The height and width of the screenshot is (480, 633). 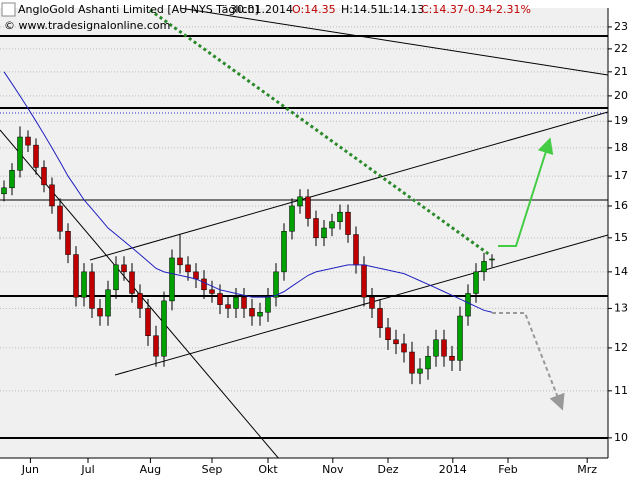 What do you see at coordinates (478, 9) in the screenshot?
I see `header-change: -0.34` at bounding box center [478, 9].